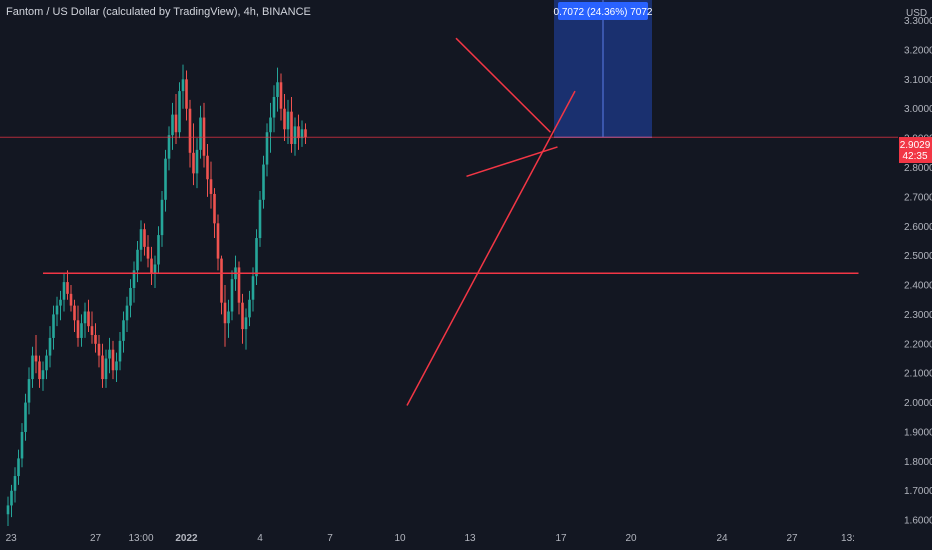  I want to click on currency-label: USD, so click(916, 13).